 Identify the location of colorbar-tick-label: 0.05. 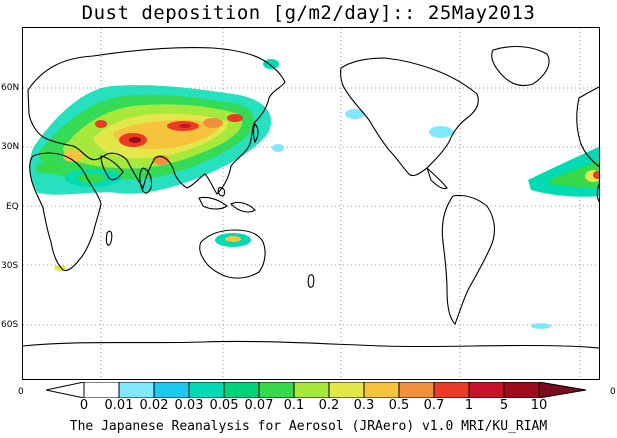
(224, 405).